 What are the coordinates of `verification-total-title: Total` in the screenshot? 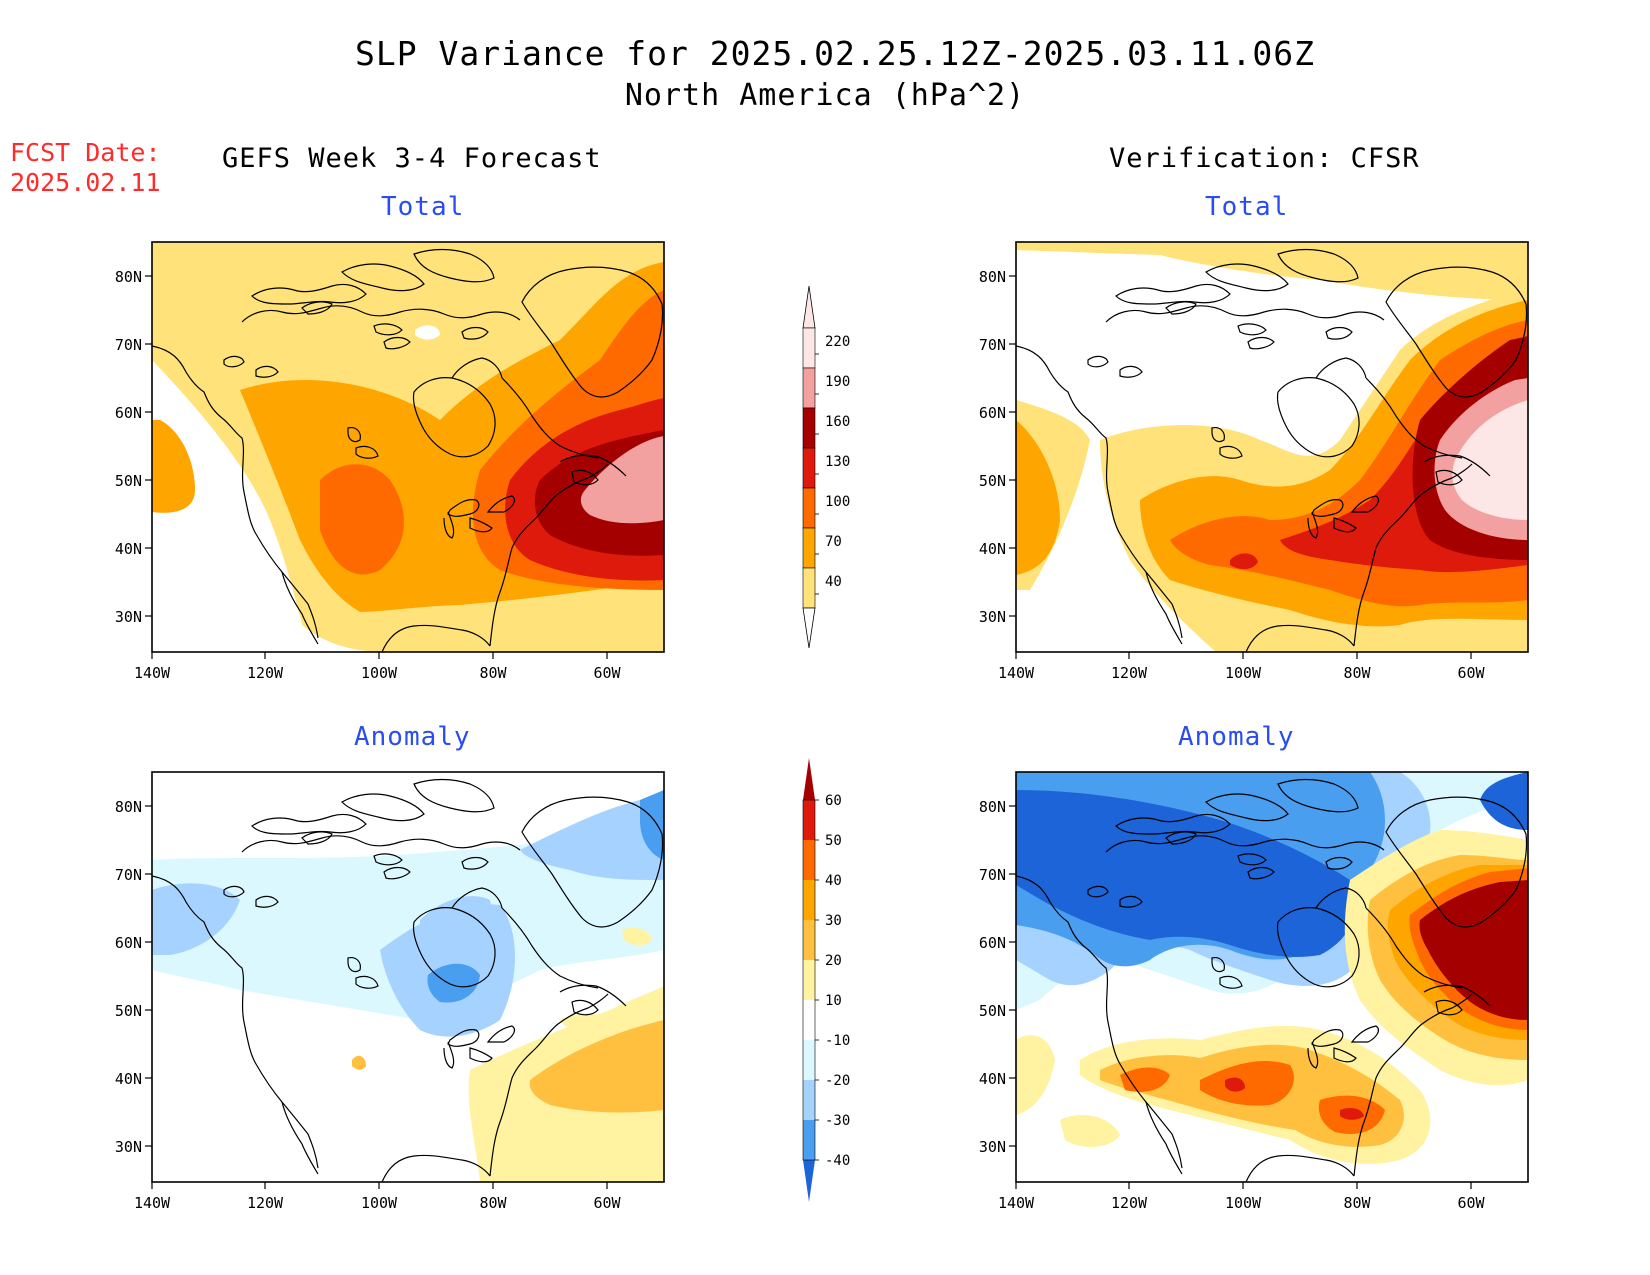 It's located at (1247, 207).